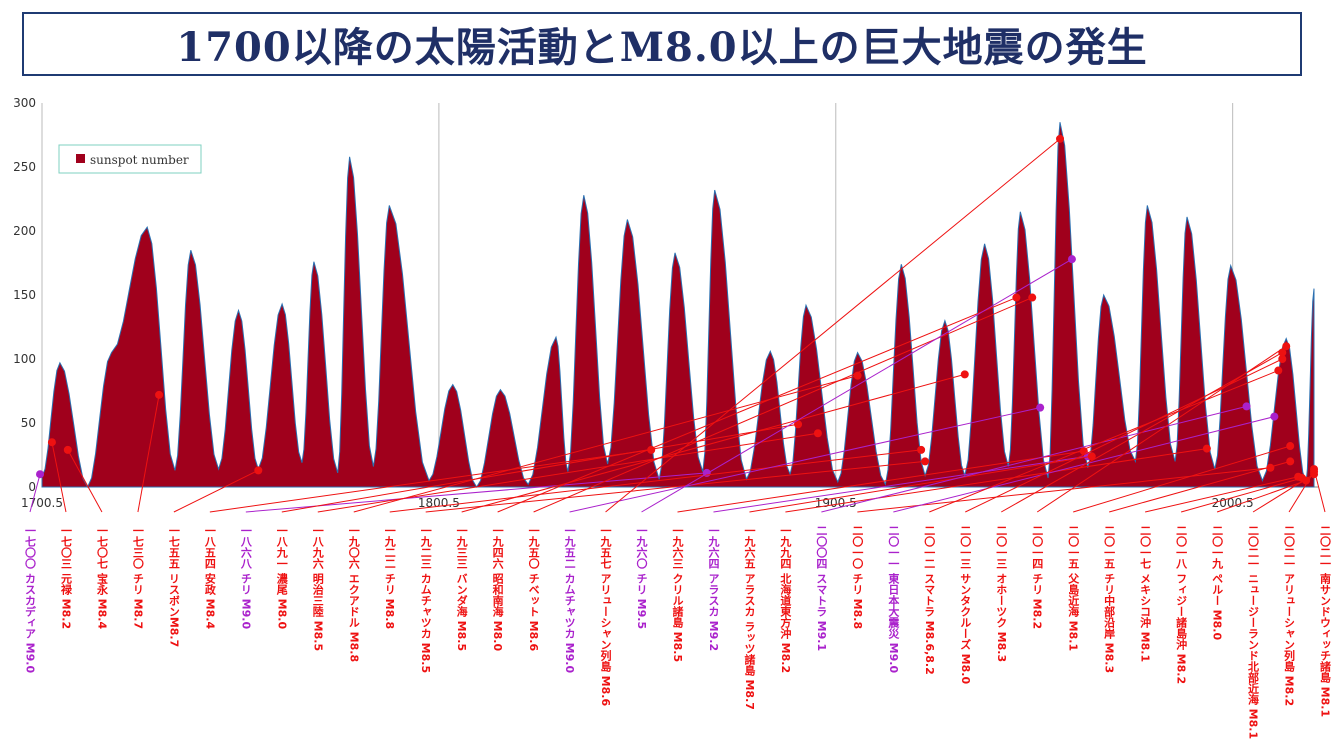 Image resolution: width=1343 pixels, height=755 pixels. I want to click on y-tick-label: 300, so click(24, 103).